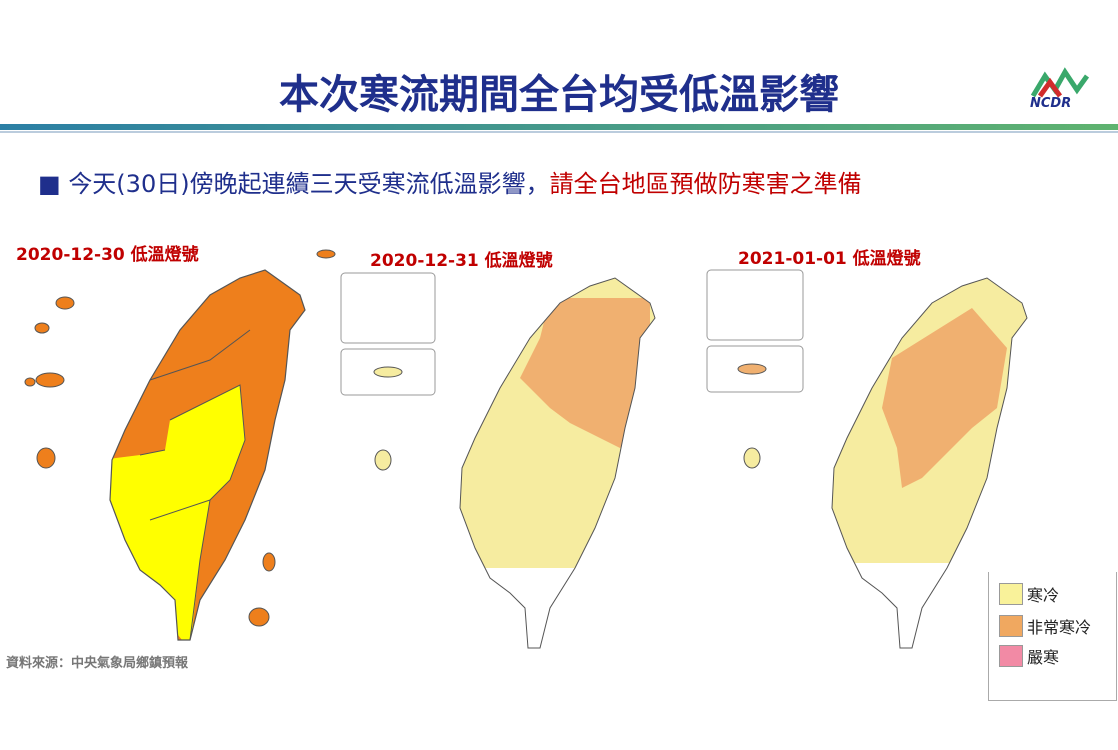 The image size is (1118, 750). I want to click on map-label: 2021-01-01 低溫燈號, so click(829, 259).